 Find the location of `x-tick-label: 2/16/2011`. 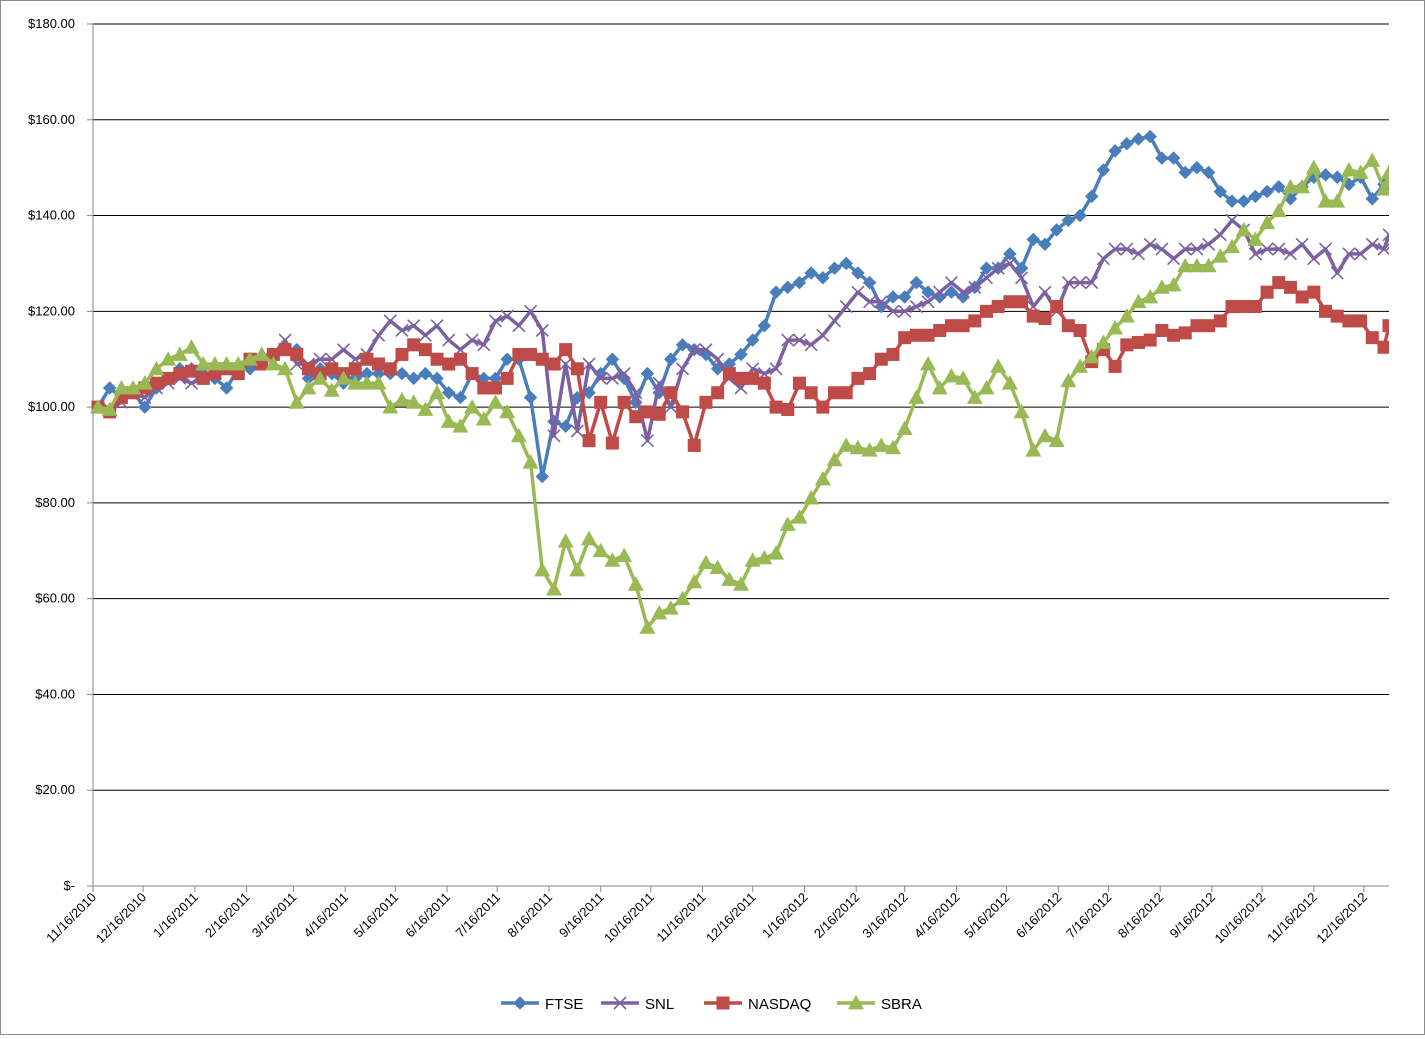

x-tick-label: 2/16/2011 is located at coordinates (227, 915).